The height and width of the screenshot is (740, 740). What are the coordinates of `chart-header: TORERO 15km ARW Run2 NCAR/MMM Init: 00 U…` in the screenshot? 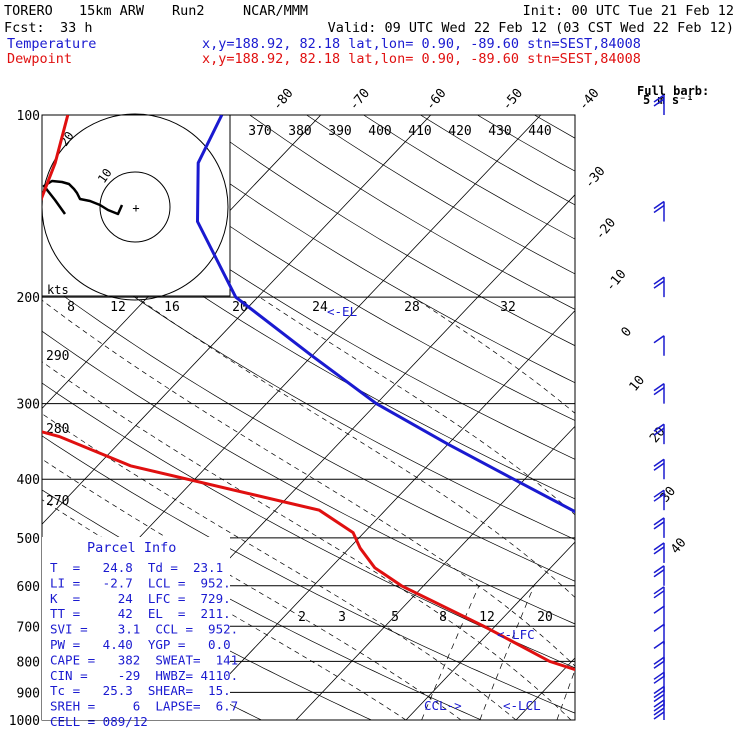 It's located at (369, 35).